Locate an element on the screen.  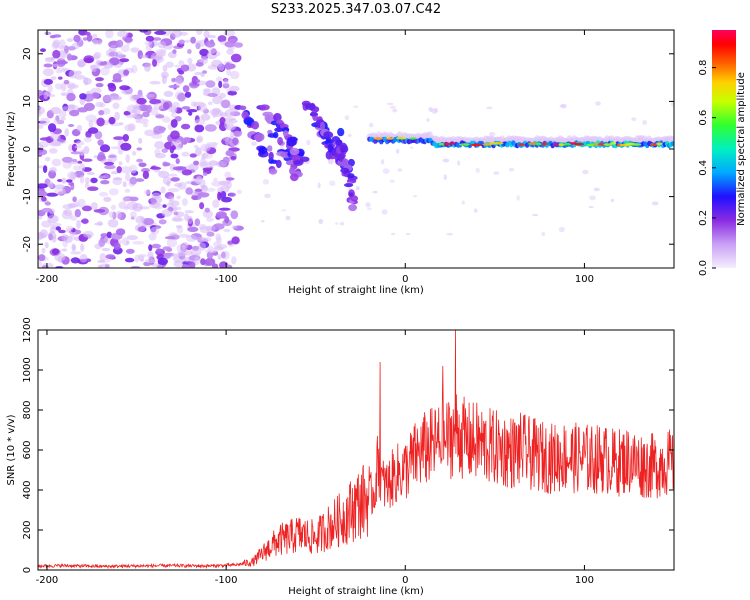
snr-y-axis-label: SNR (10 * v/v) is located at coordinates (11, 449).